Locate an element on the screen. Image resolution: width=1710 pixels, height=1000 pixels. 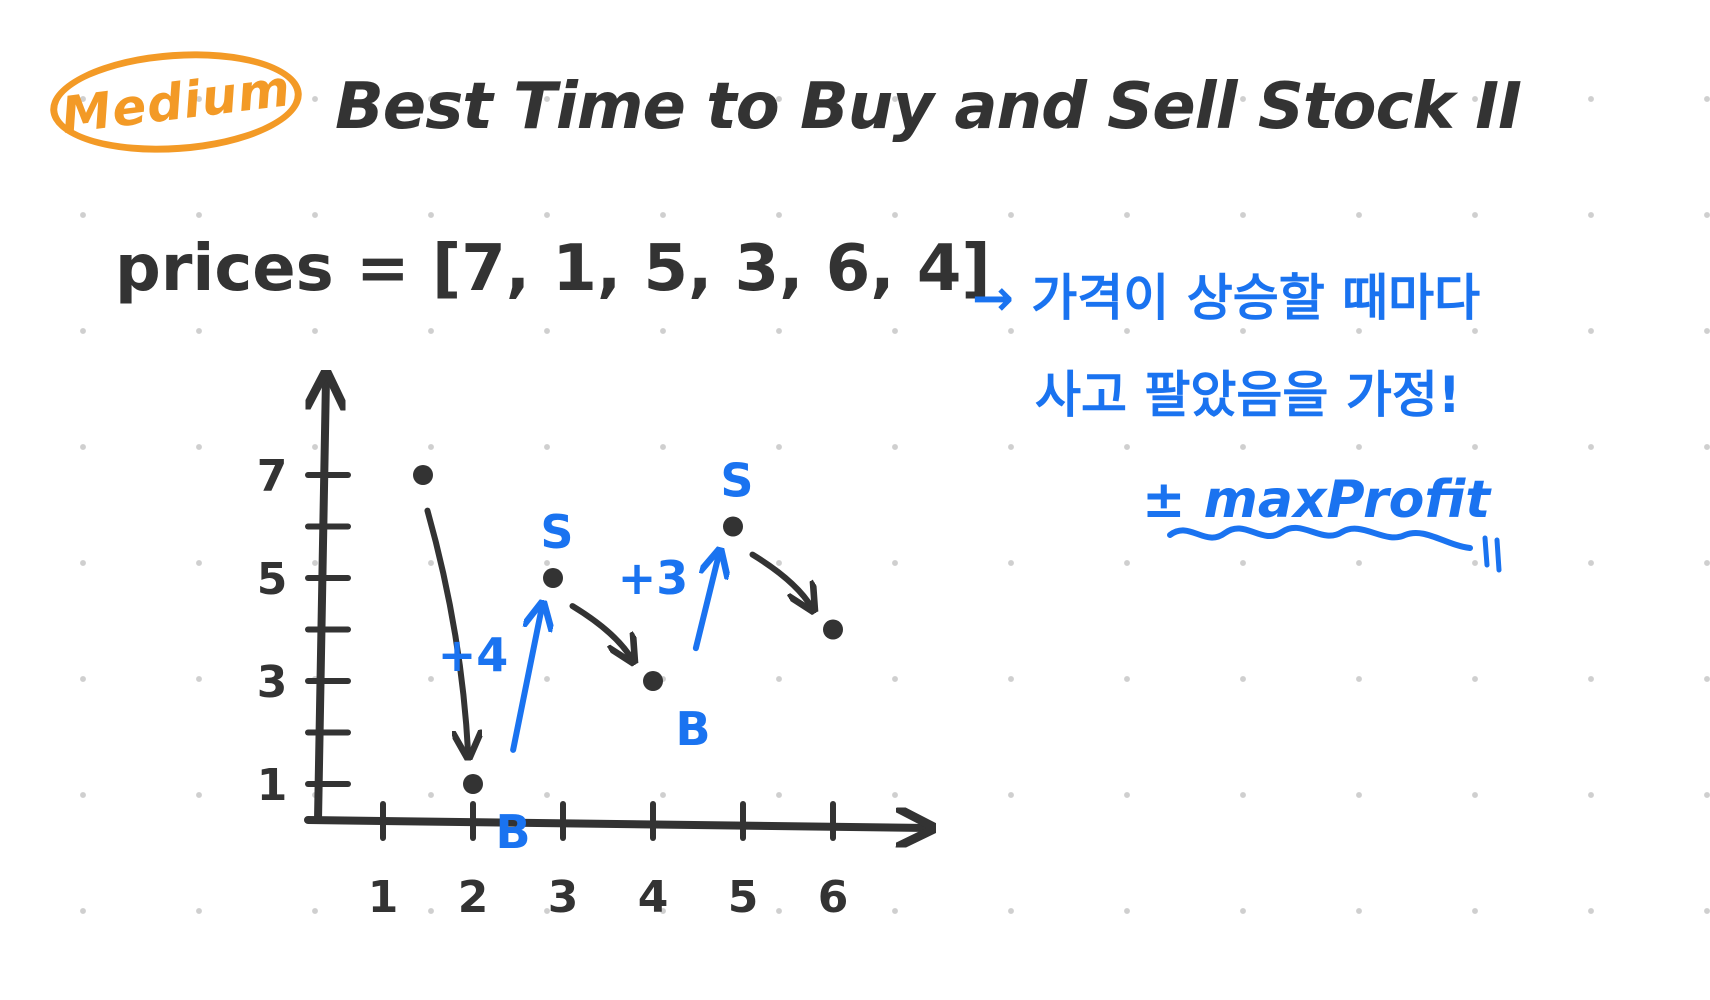
note-line-2: 사고 팔았음을 가정! is located at coordinates (1248, 395).